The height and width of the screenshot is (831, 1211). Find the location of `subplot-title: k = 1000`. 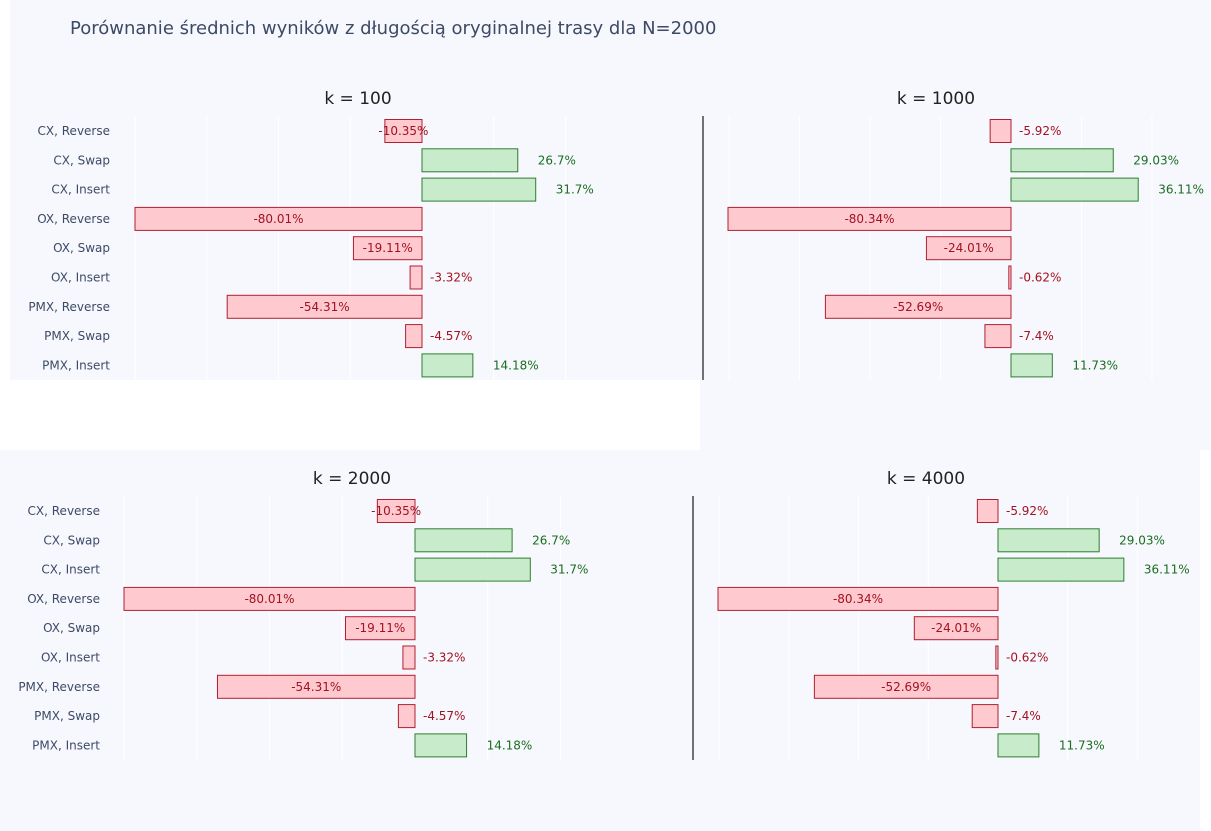

subplot-title: k = 1000 is located at coordinates (936, 99).